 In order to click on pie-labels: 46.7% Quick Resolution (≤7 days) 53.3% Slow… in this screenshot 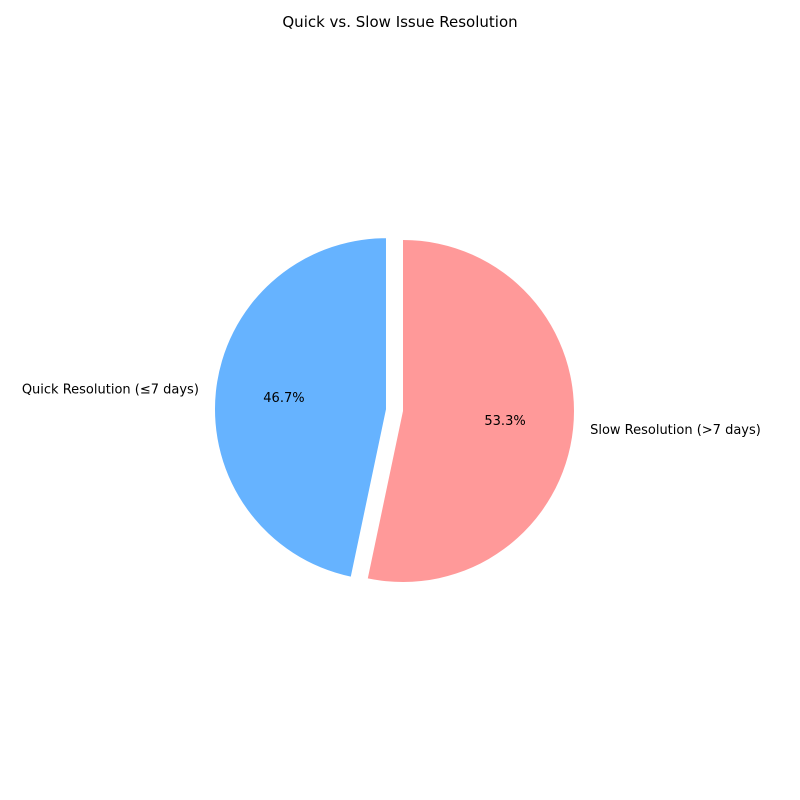, I will do `click(391, 410)`.